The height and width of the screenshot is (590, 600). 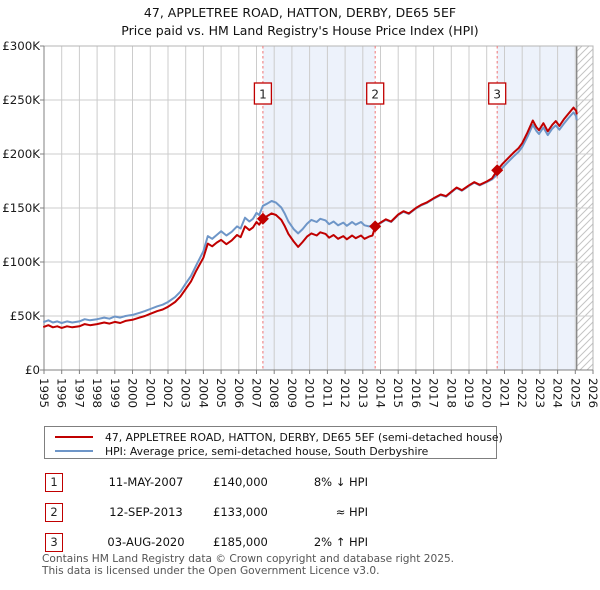 What do you see at coordinates (207, 543) in the screenshot?
I see `sale-row-3: 3 03-AUG-2020 £185,000 2% ↑ HPI` at bounding box center [207, 543].